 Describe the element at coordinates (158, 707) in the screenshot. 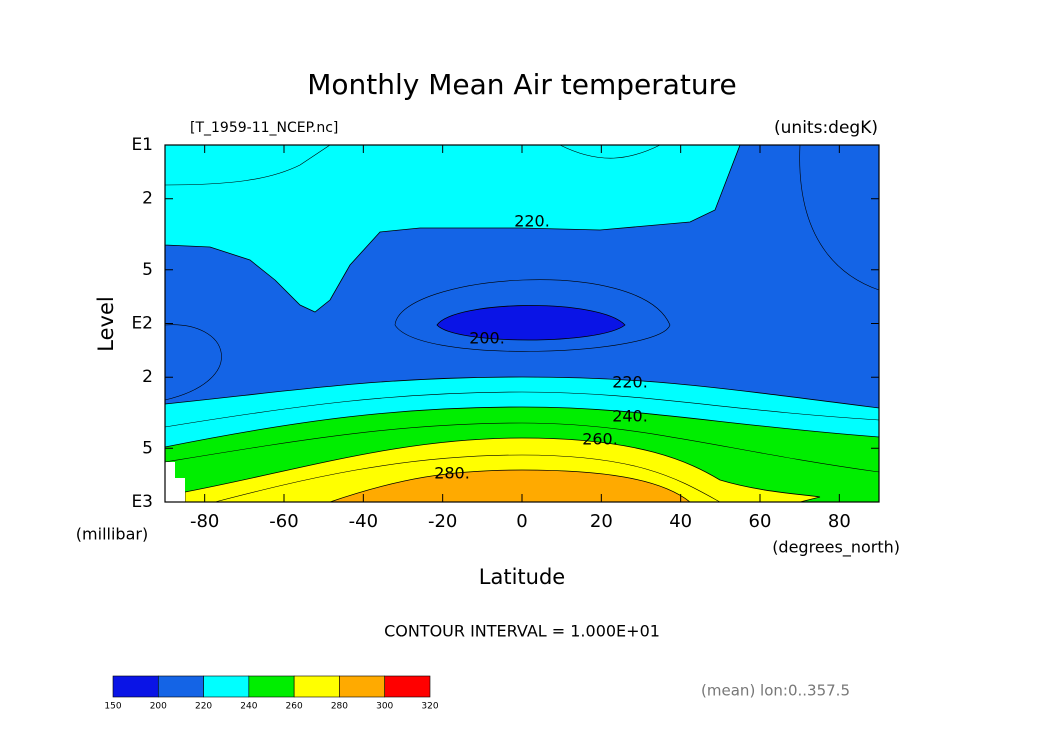

I see `colorbar-label: 200` at that location.